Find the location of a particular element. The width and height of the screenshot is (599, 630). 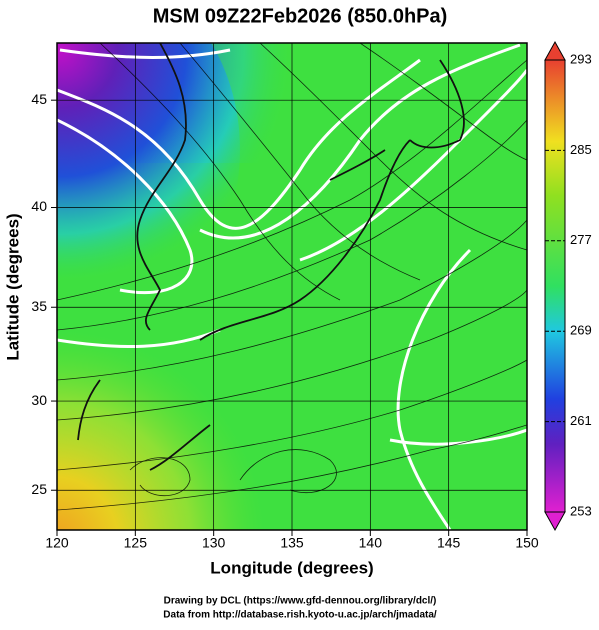

x-tick-label: 130 is located at coordinates (214, 543).